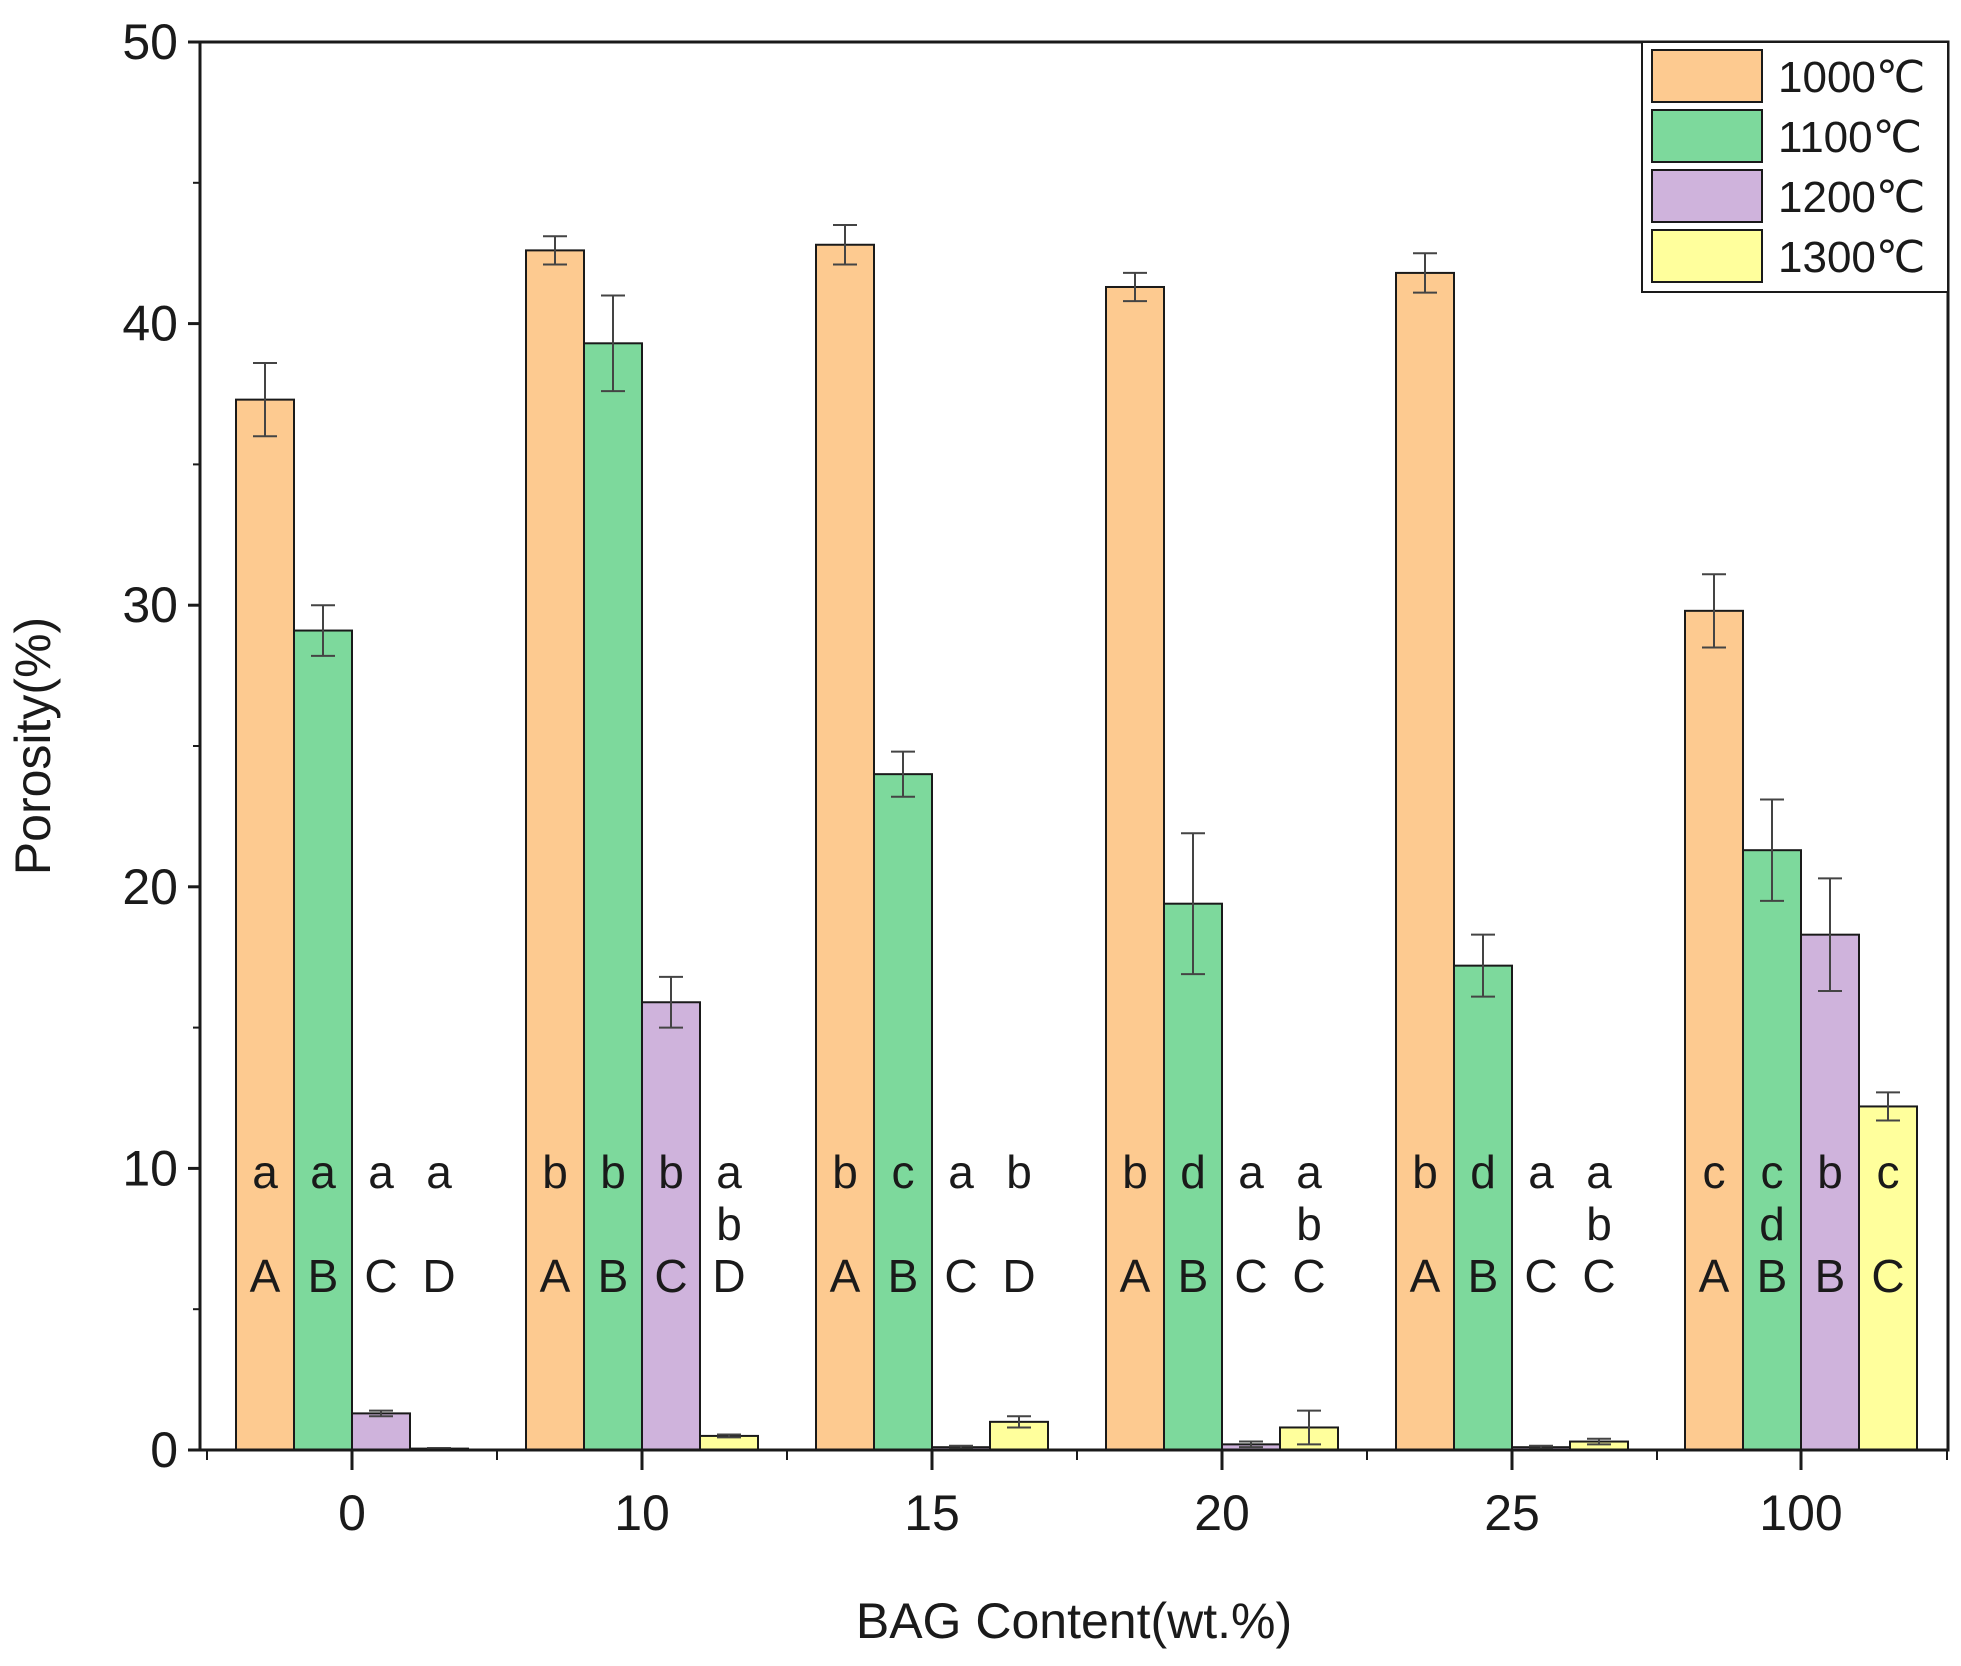  What do you see at coordinates (1598, 1276) in the screenshot?
I see `sig-upper-1300℃-25: C` at bounding box center [1598, 1276].